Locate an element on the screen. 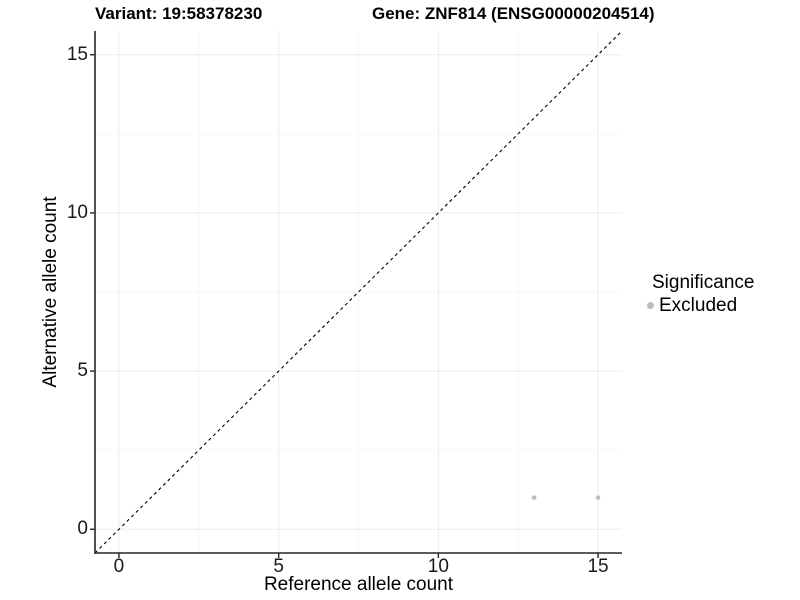 The height and width of the screenshot is (600, 800). x-tick-label: 0 is located at coordinates (119, 566).